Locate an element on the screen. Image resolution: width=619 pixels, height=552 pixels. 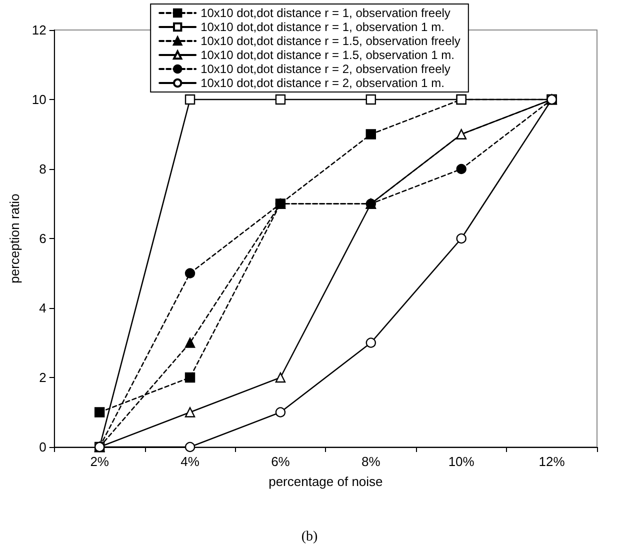
legend-label: 10x10 dot,dot distance r = 2, observation 1 m. is located at coordinates (322, 83).